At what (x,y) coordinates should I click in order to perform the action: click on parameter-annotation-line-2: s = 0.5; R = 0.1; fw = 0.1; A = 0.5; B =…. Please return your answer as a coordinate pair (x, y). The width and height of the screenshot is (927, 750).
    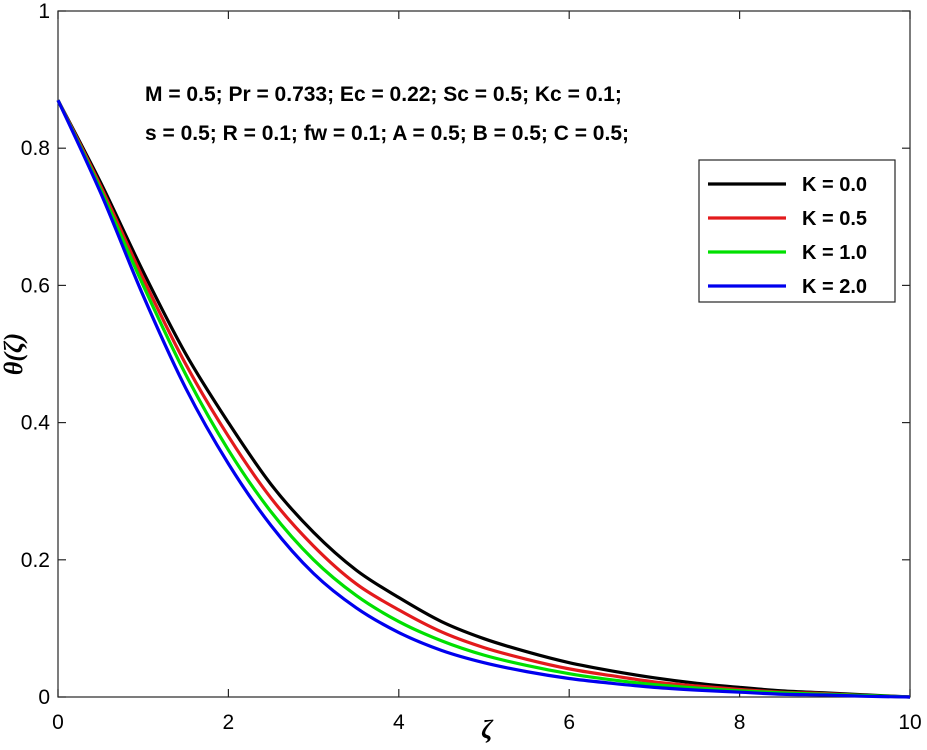
    Looking at the image, I should click on (387, 133).